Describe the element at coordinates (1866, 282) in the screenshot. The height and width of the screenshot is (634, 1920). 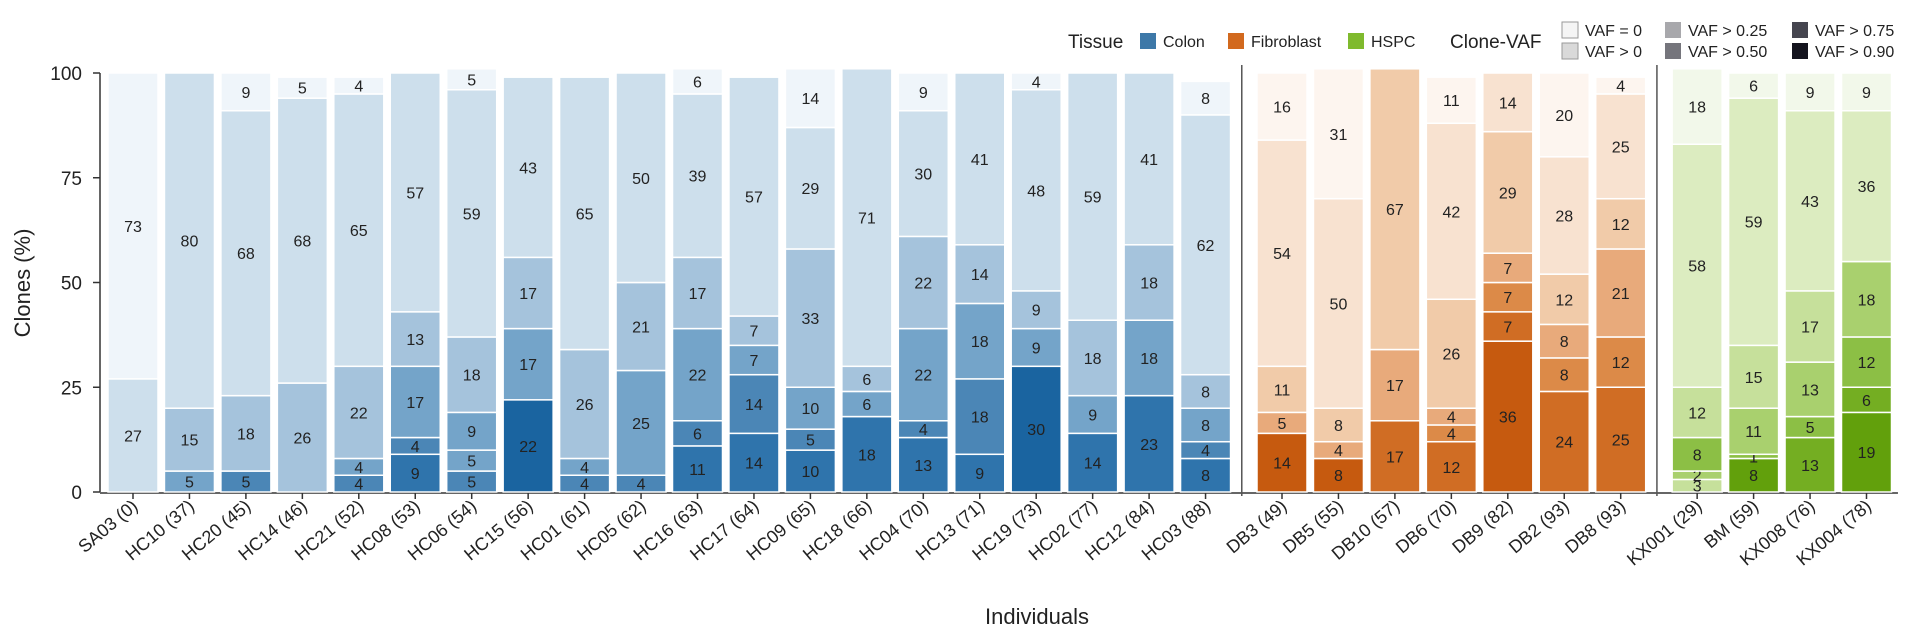
I see `bar-kx004: 19 6 12 18 36 9` at that location.